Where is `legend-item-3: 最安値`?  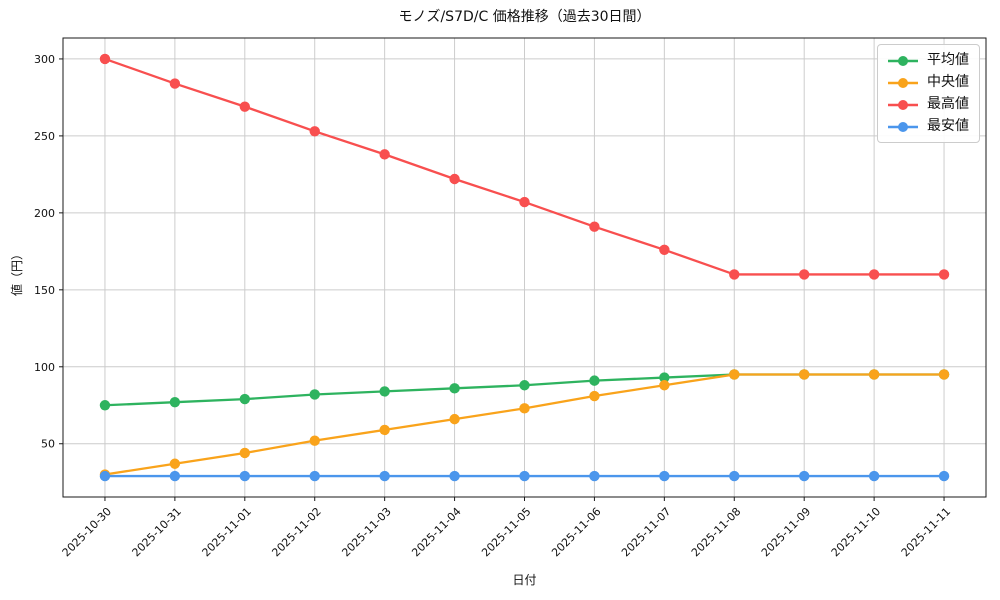 legend-item-3: 最安値 is located at coordinates (928, 126).